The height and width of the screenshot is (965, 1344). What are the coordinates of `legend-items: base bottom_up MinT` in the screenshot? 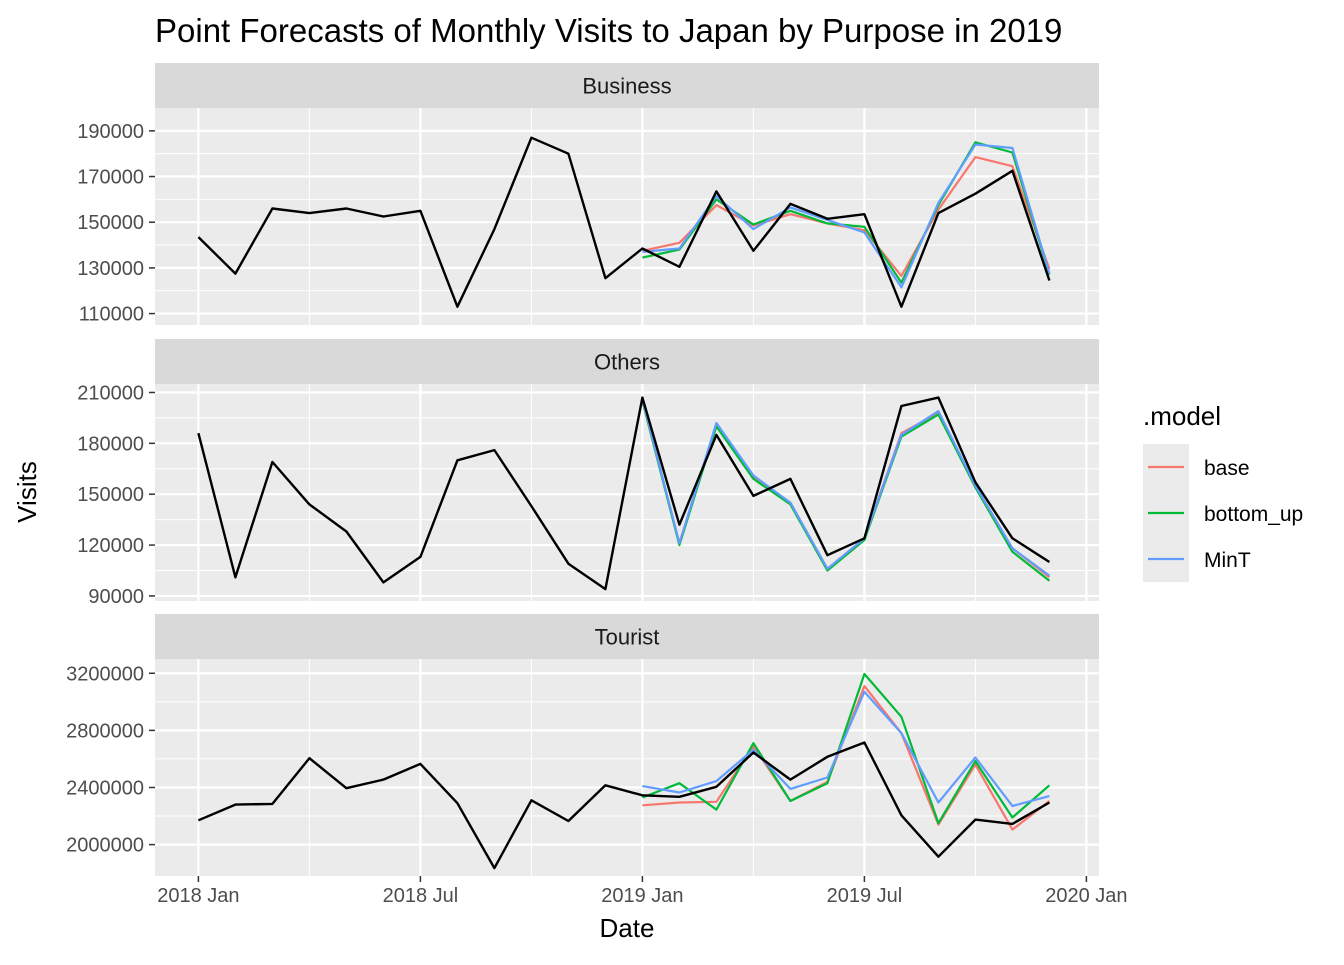 It's located at (1223, 513).